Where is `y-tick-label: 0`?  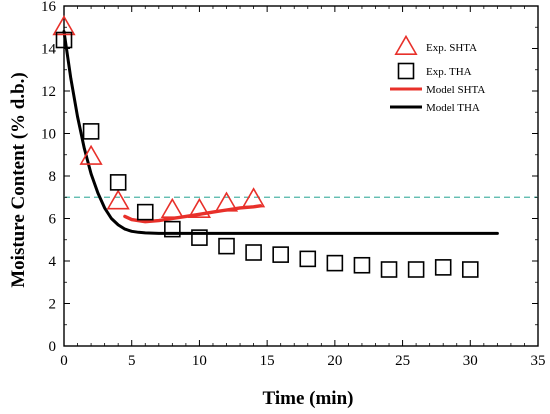
y-tick-label: 0 is located at coordinates (53, 347).